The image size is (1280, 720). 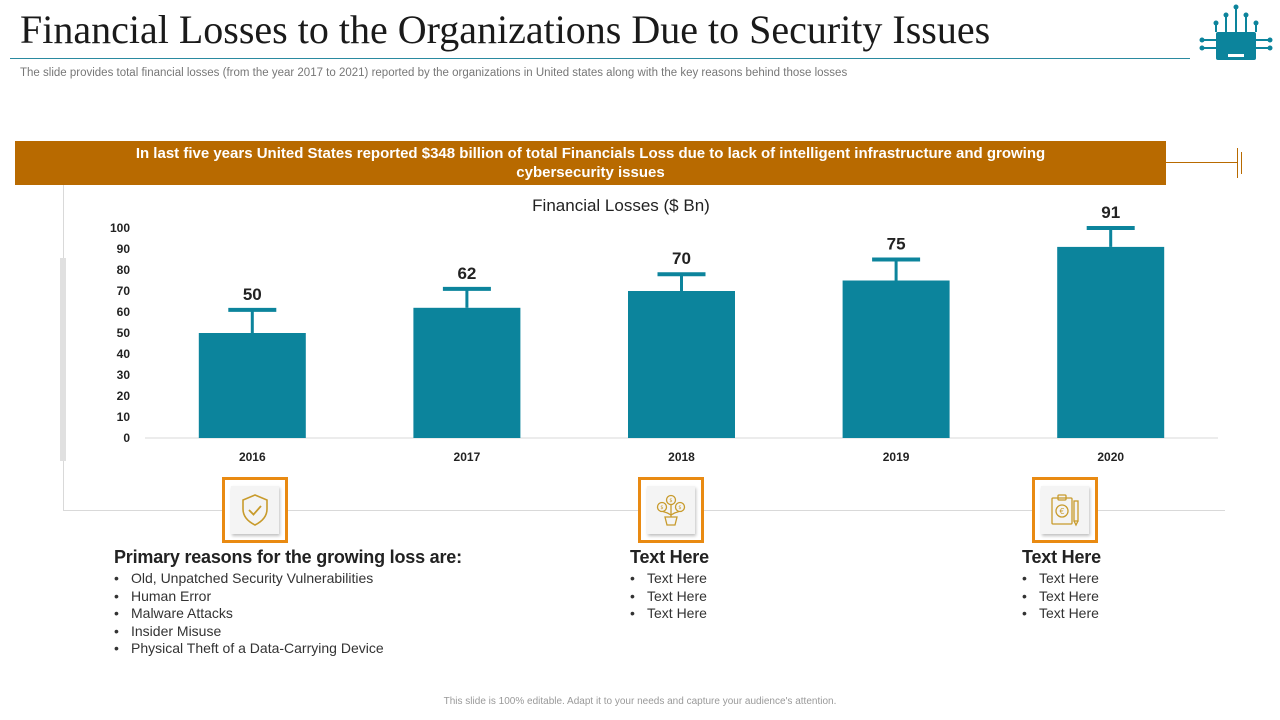 What do you see at coordinates (1236, 32) in the screenshot?
I see `circuit-chip-icon` at bounding box center [1236, 32].